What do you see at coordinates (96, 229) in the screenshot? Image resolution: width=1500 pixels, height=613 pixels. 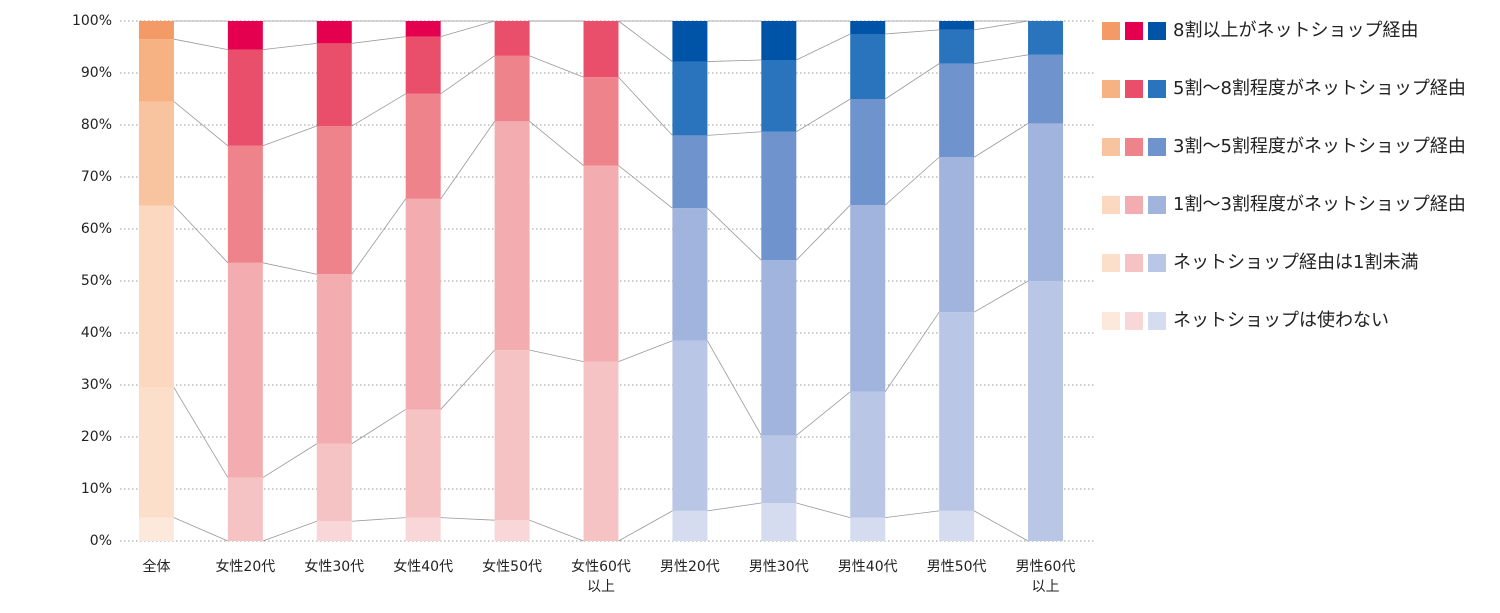 I see `y-tick-label: 60%` at bounding box center [96, 229].